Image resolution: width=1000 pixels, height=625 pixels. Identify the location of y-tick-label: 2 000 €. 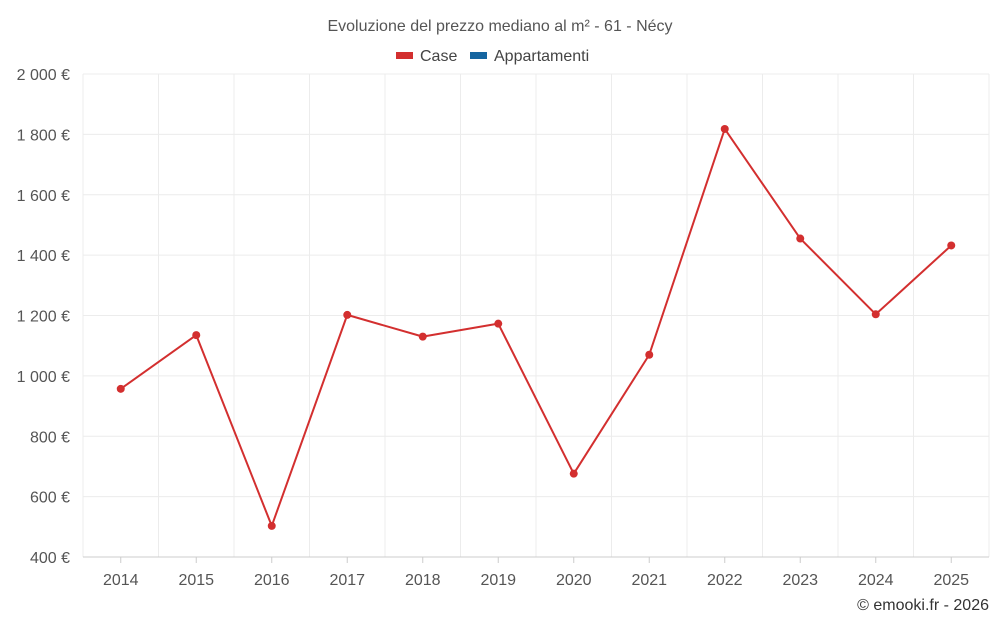
(43, 75).